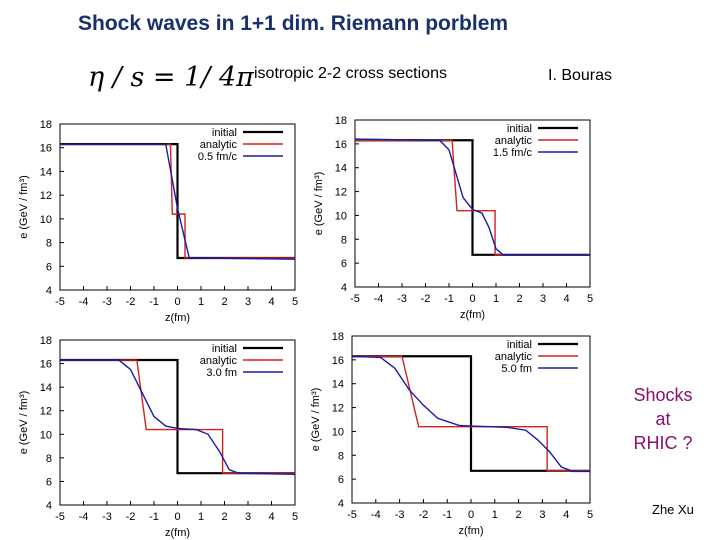  What do you see at coordinates (516, 369) in the screenshot?
I see `legend-label: 5.0 fm` at bounding box center [516, 369].